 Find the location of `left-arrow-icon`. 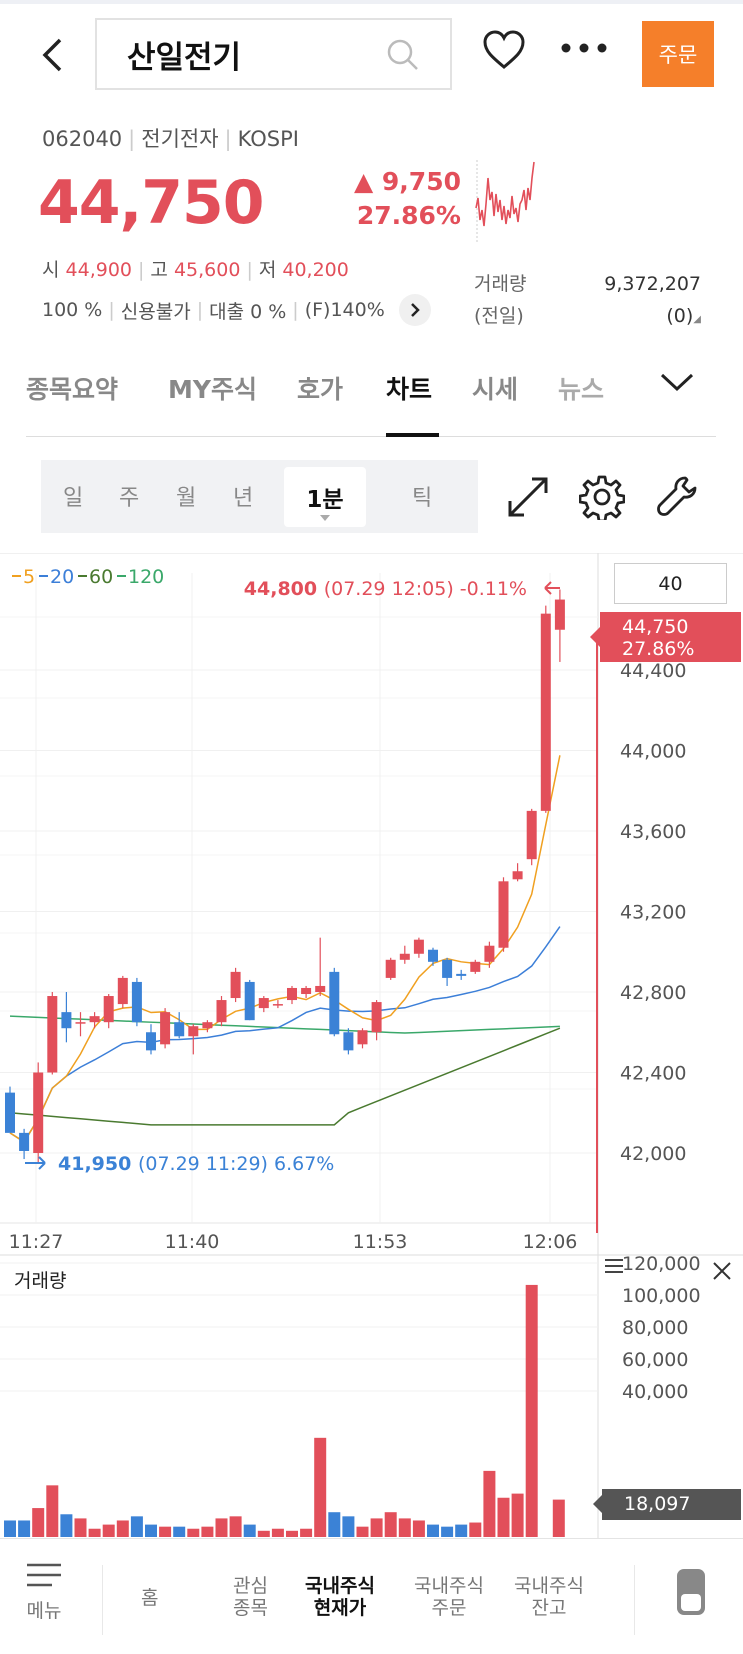

left-arrow-icon is located at coordinates (552, 588).